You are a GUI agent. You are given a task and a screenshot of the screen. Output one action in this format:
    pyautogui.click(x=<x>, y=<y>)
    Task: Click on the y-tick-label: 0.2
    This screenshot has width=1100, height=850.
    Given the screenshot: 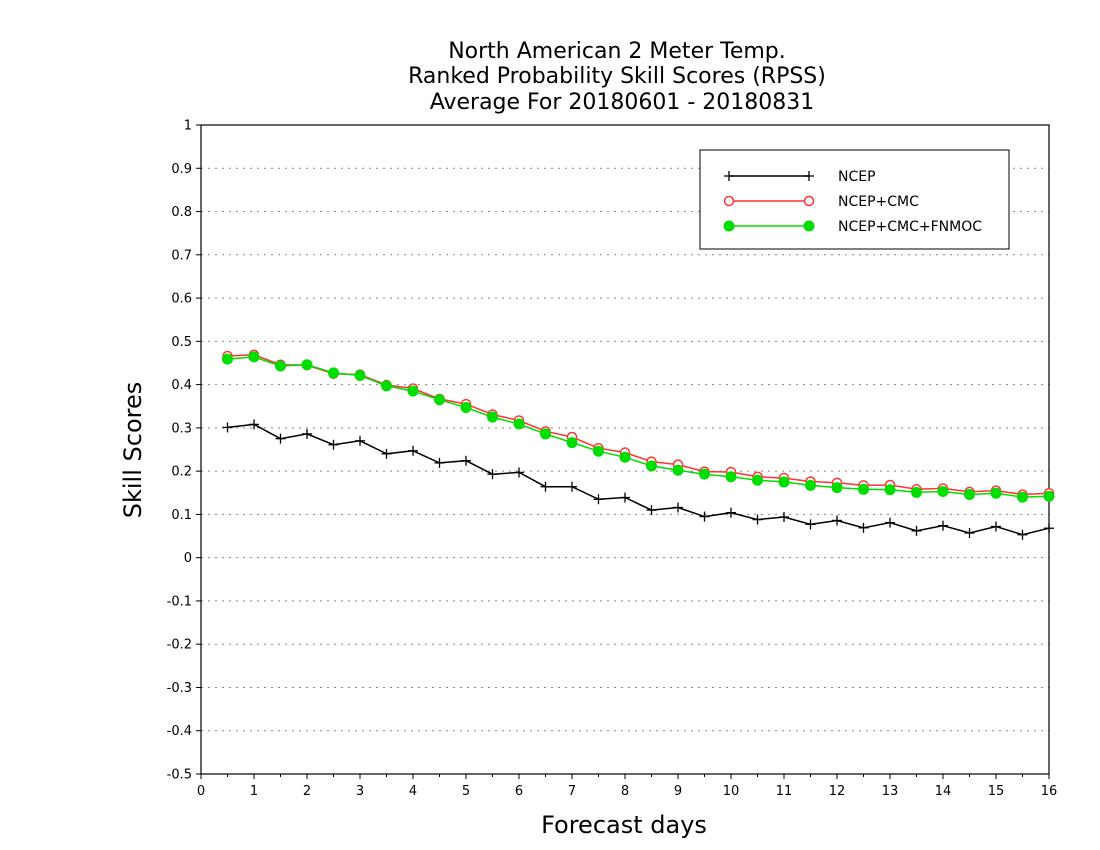 What is the action you would take?
    pyautogui.click(x=181, y=472)
    